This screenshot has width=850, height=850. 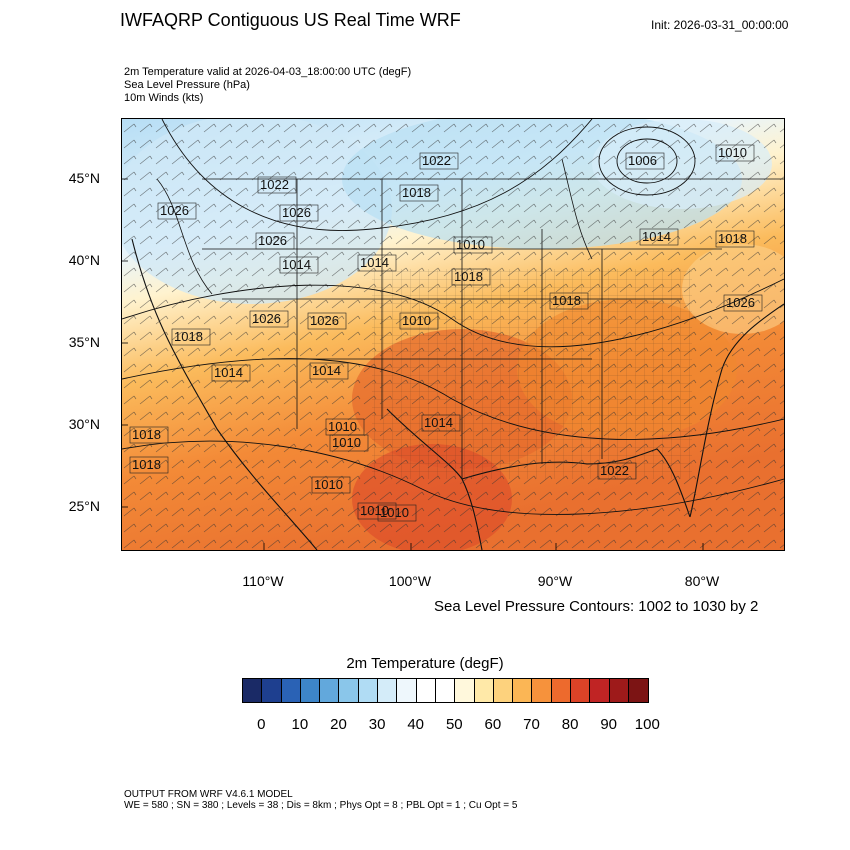 What do you see at coordinates (425, 663) in the screenshot?
I see `colorbar-title: 2m Temperature (degF)` at bounding box center [425, 663].